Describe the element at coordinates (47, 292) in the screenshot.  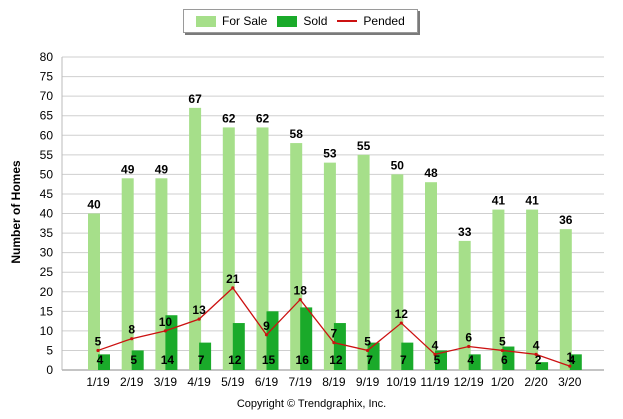
I see `y-tick-label: 20` at that location.